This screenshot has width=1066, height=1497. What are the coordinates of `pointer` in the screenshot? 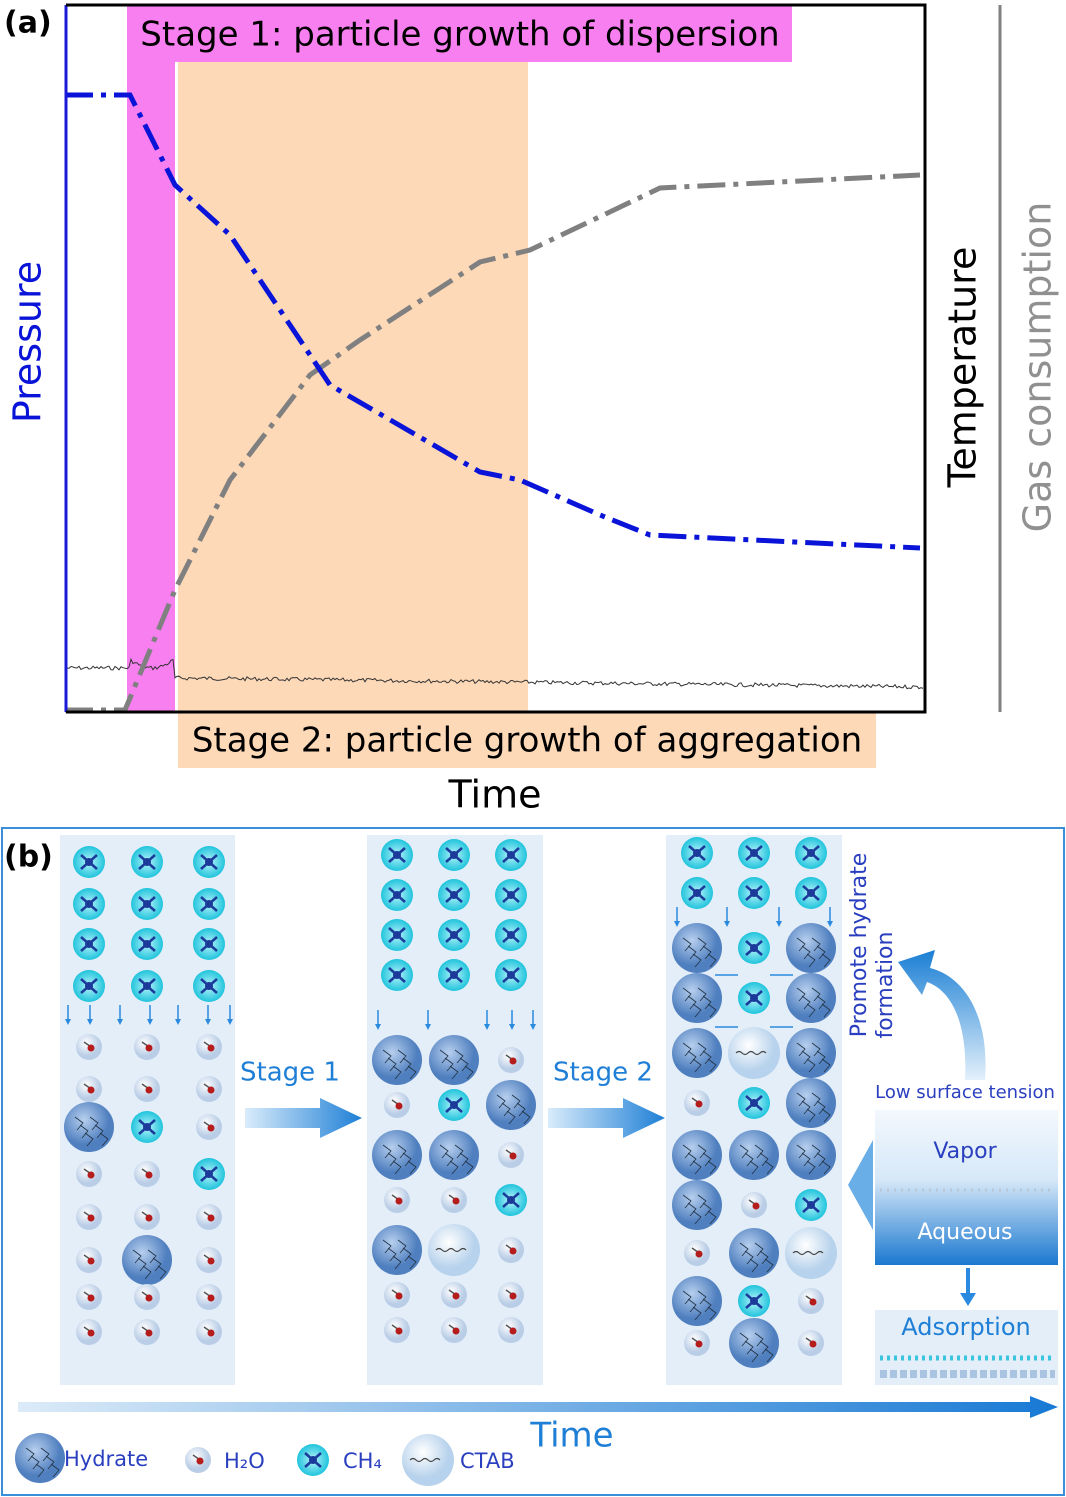 It's located at (860, 1185).